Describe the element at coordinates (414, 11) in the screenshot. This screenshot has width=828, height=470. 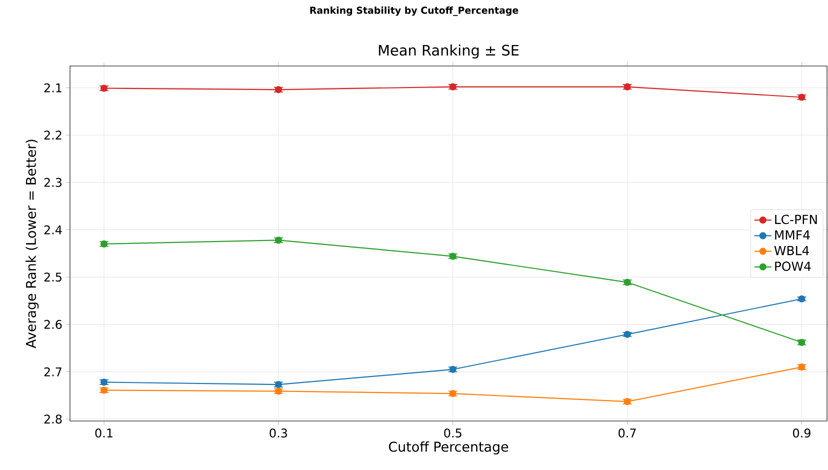
I see `chart-title: Ranking Stability by Cutoff_Percentage` at that location.